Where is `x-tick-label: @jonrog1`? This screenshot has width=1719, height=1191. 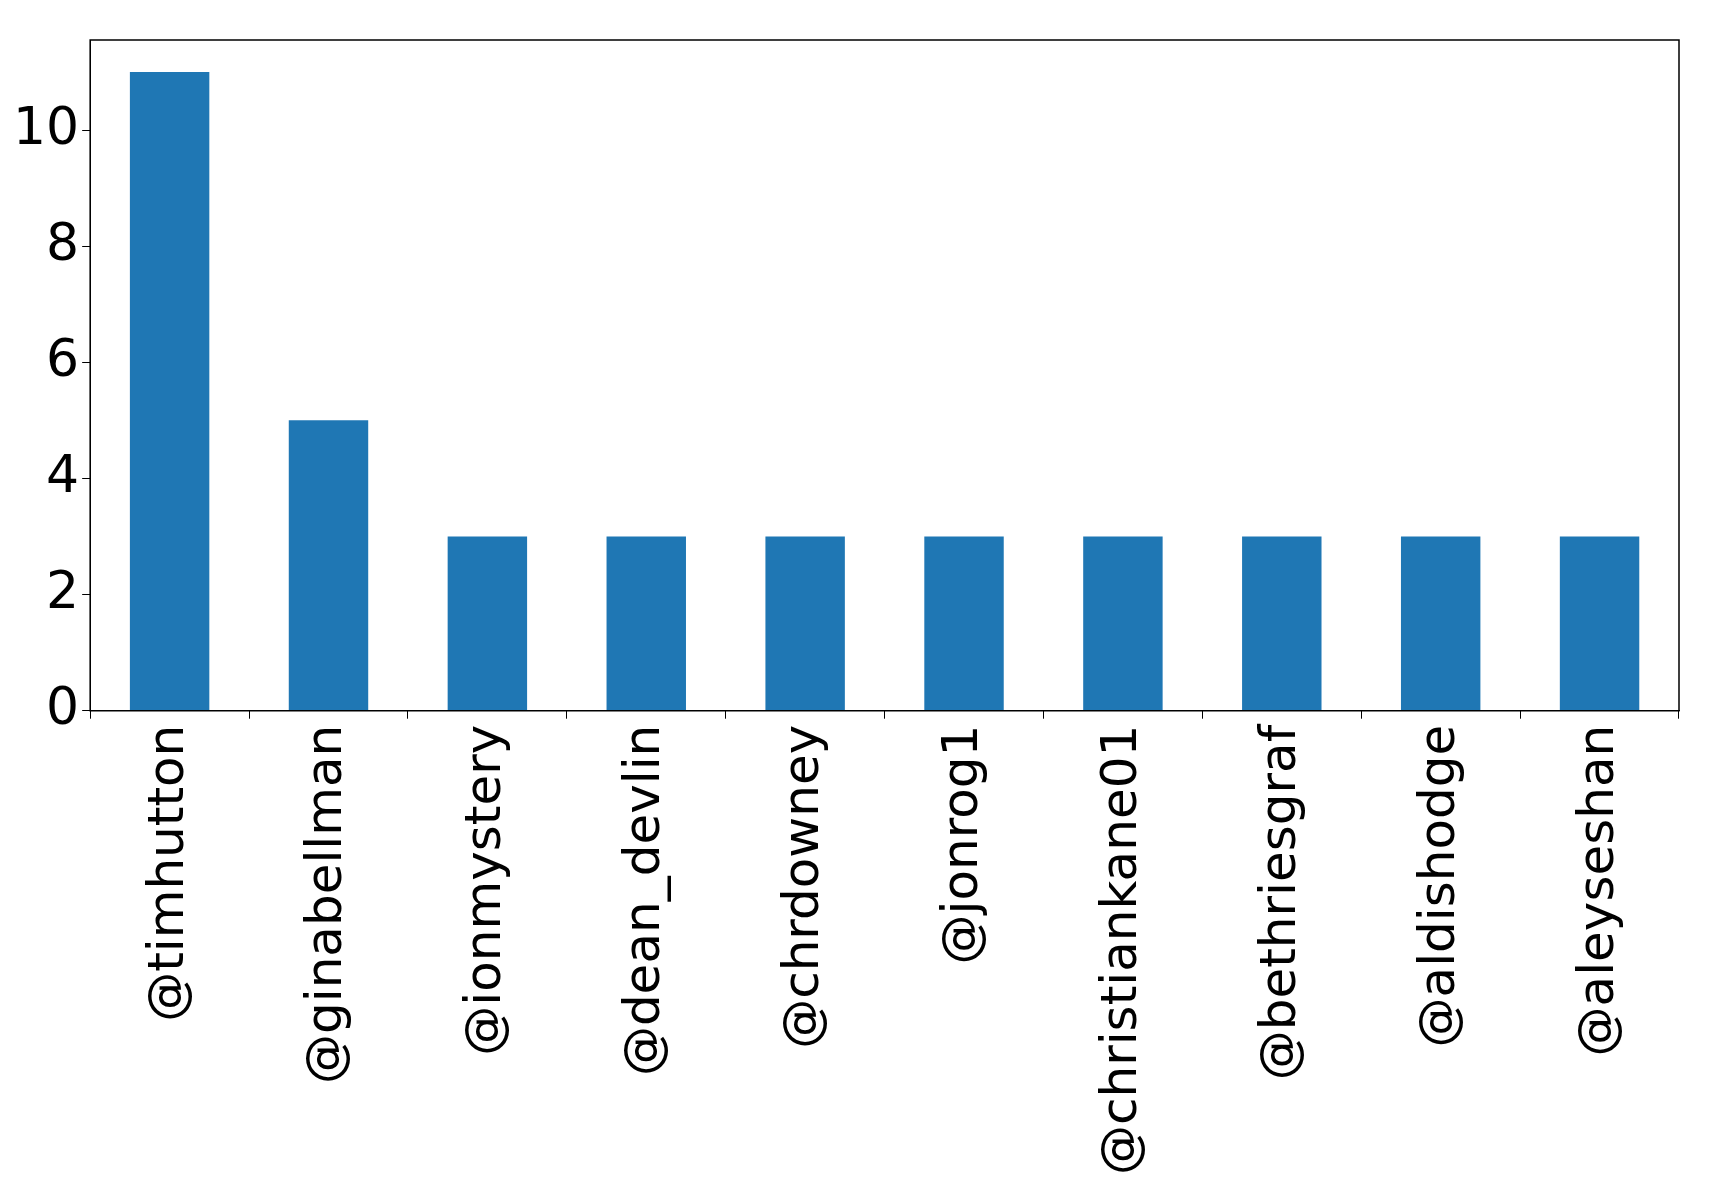
x-tick-label: @jonrog1 is located at coordinates (960, 844).